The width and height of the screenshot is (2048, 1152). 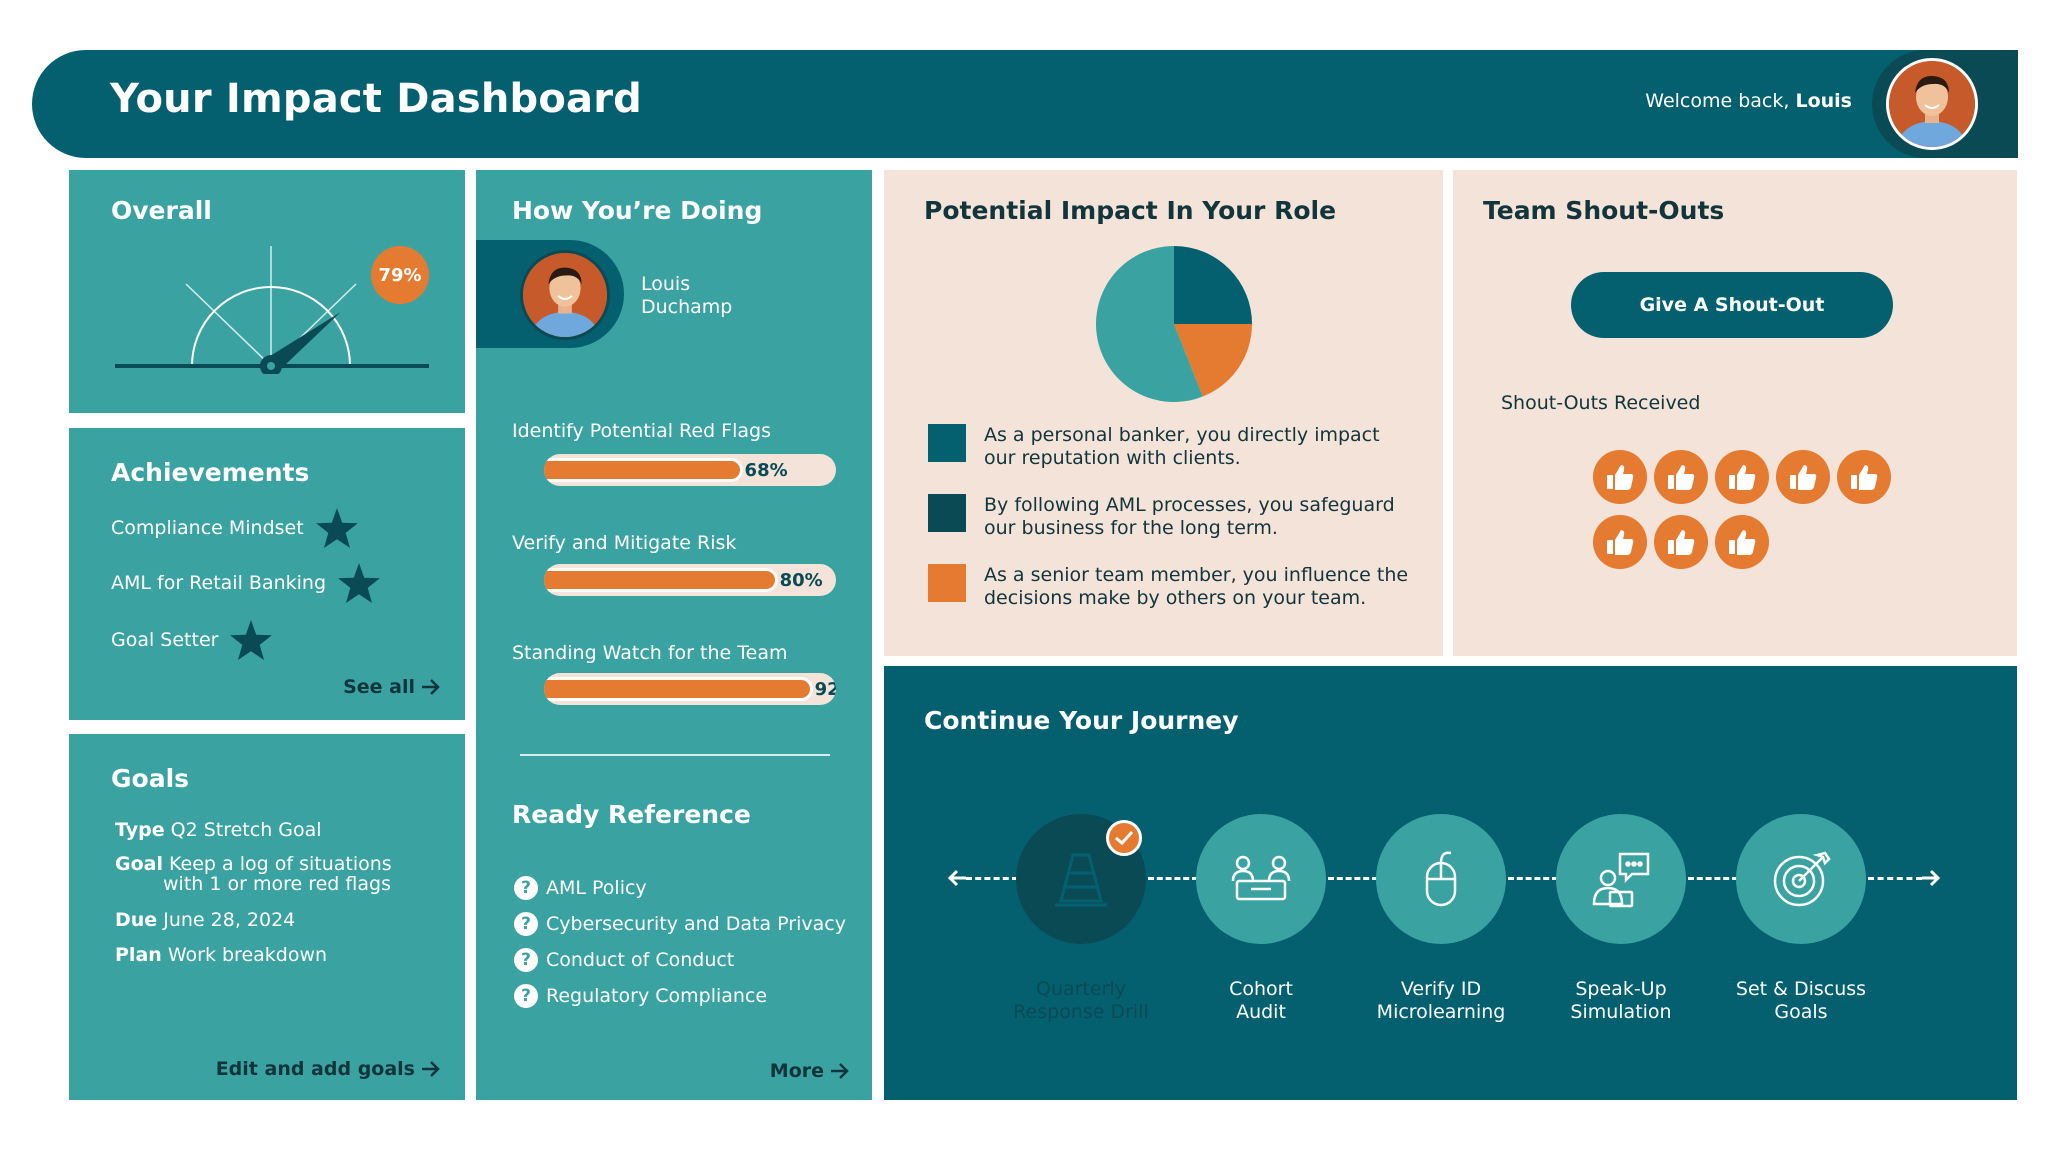 What do you see at coordinates (596, 888) in the screenshot?
I see `reference-label: AML Policy` at bounding box center [596, 888].